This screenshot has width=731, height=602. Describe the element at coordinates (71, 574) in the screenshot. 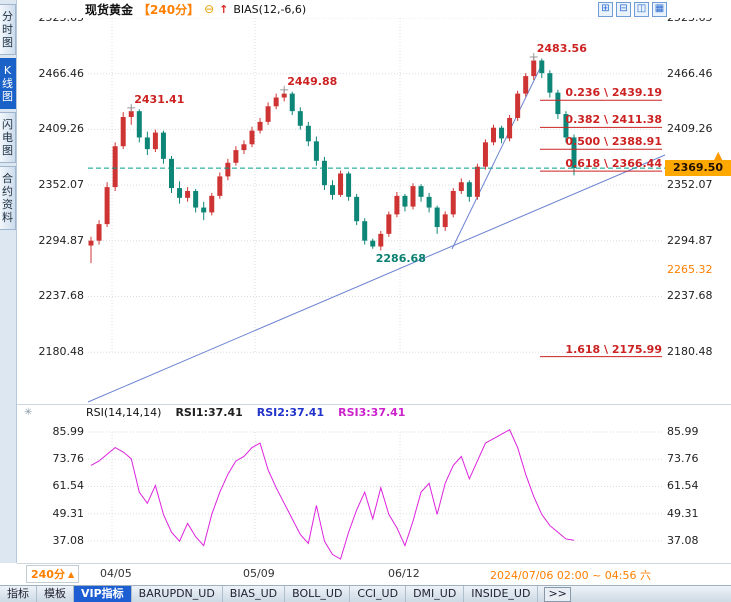

I see `dropdown-arrow-icon: ▲` at that location.